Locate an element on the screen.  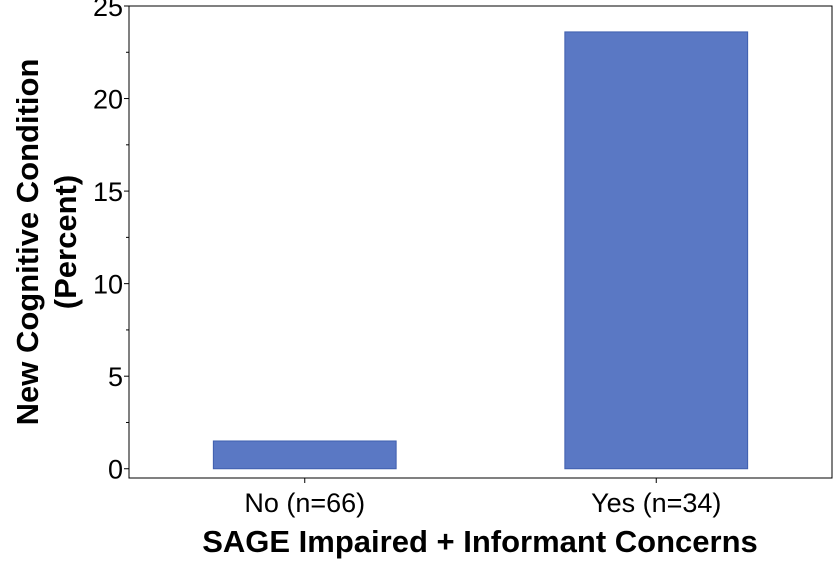
x-category-label: No (n=66) is located at coordinates (304, 503).